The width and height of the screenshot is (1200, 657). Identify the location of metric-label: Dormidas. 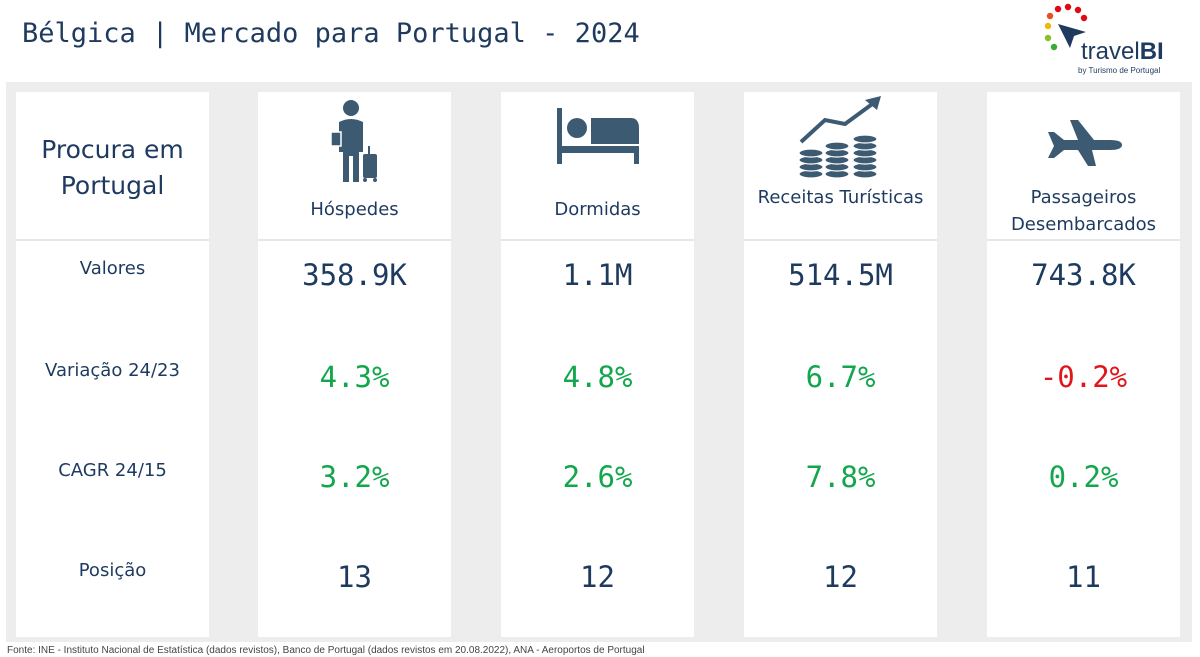
(597, 209).